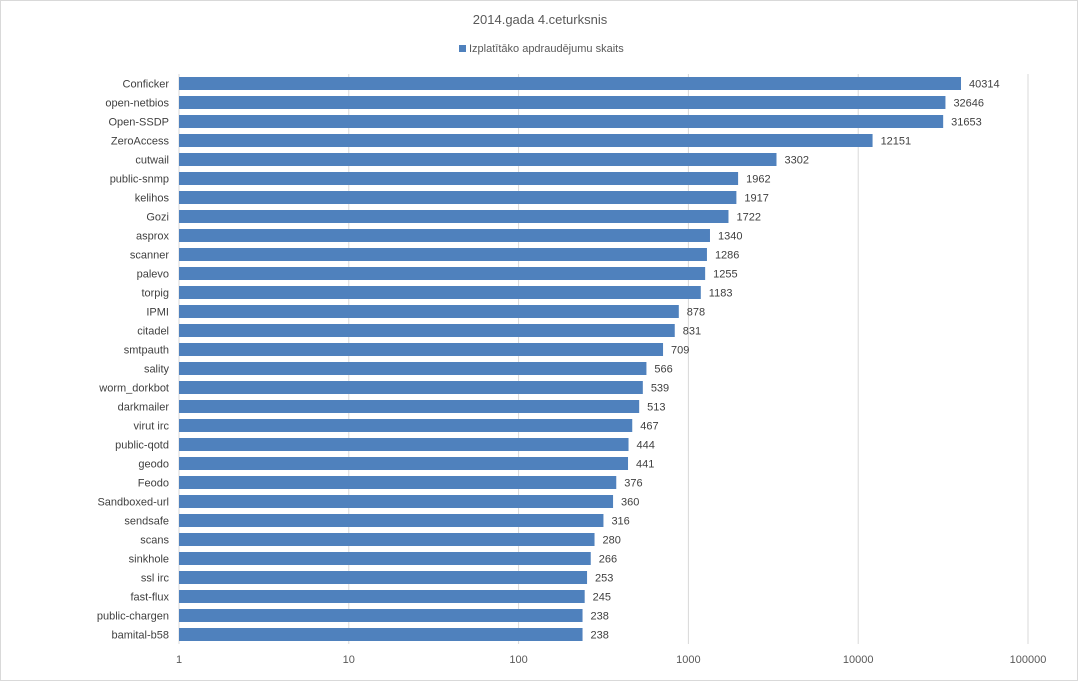 This screenshot has width=1078, height=687. Describe the element at coordinates (756, 199) in the screenshot. I see `value-label: 1917` at that location.